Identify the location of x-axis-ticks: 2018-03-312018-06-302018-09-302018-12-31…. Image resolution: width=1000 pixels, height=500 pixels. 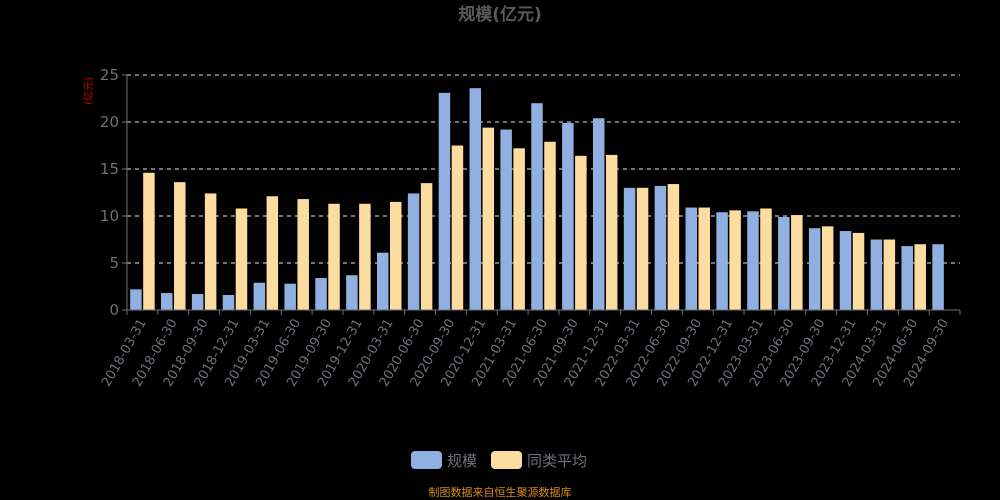
(530, 349).